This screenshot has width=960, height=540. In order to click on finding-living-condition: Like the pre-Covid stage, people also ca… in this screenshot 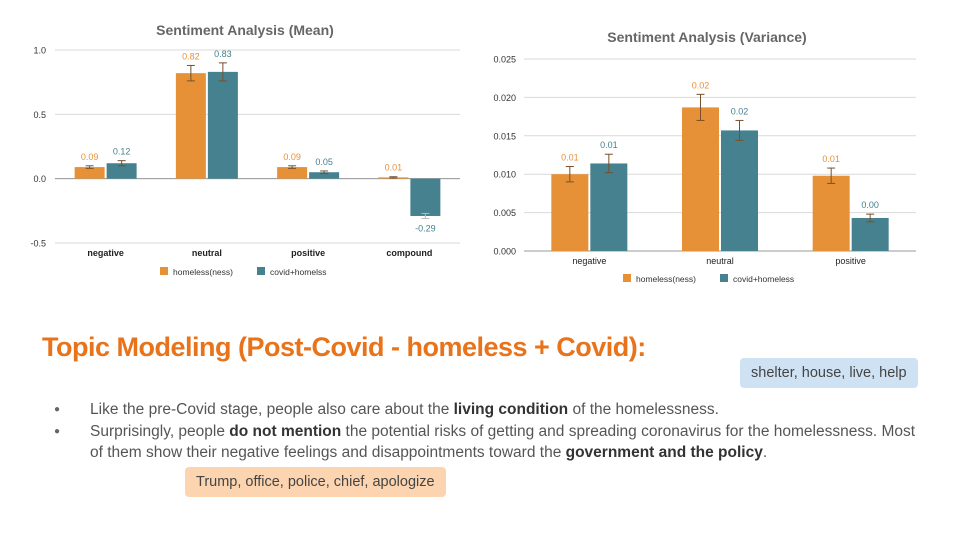, I will do `click(489, 410)`.